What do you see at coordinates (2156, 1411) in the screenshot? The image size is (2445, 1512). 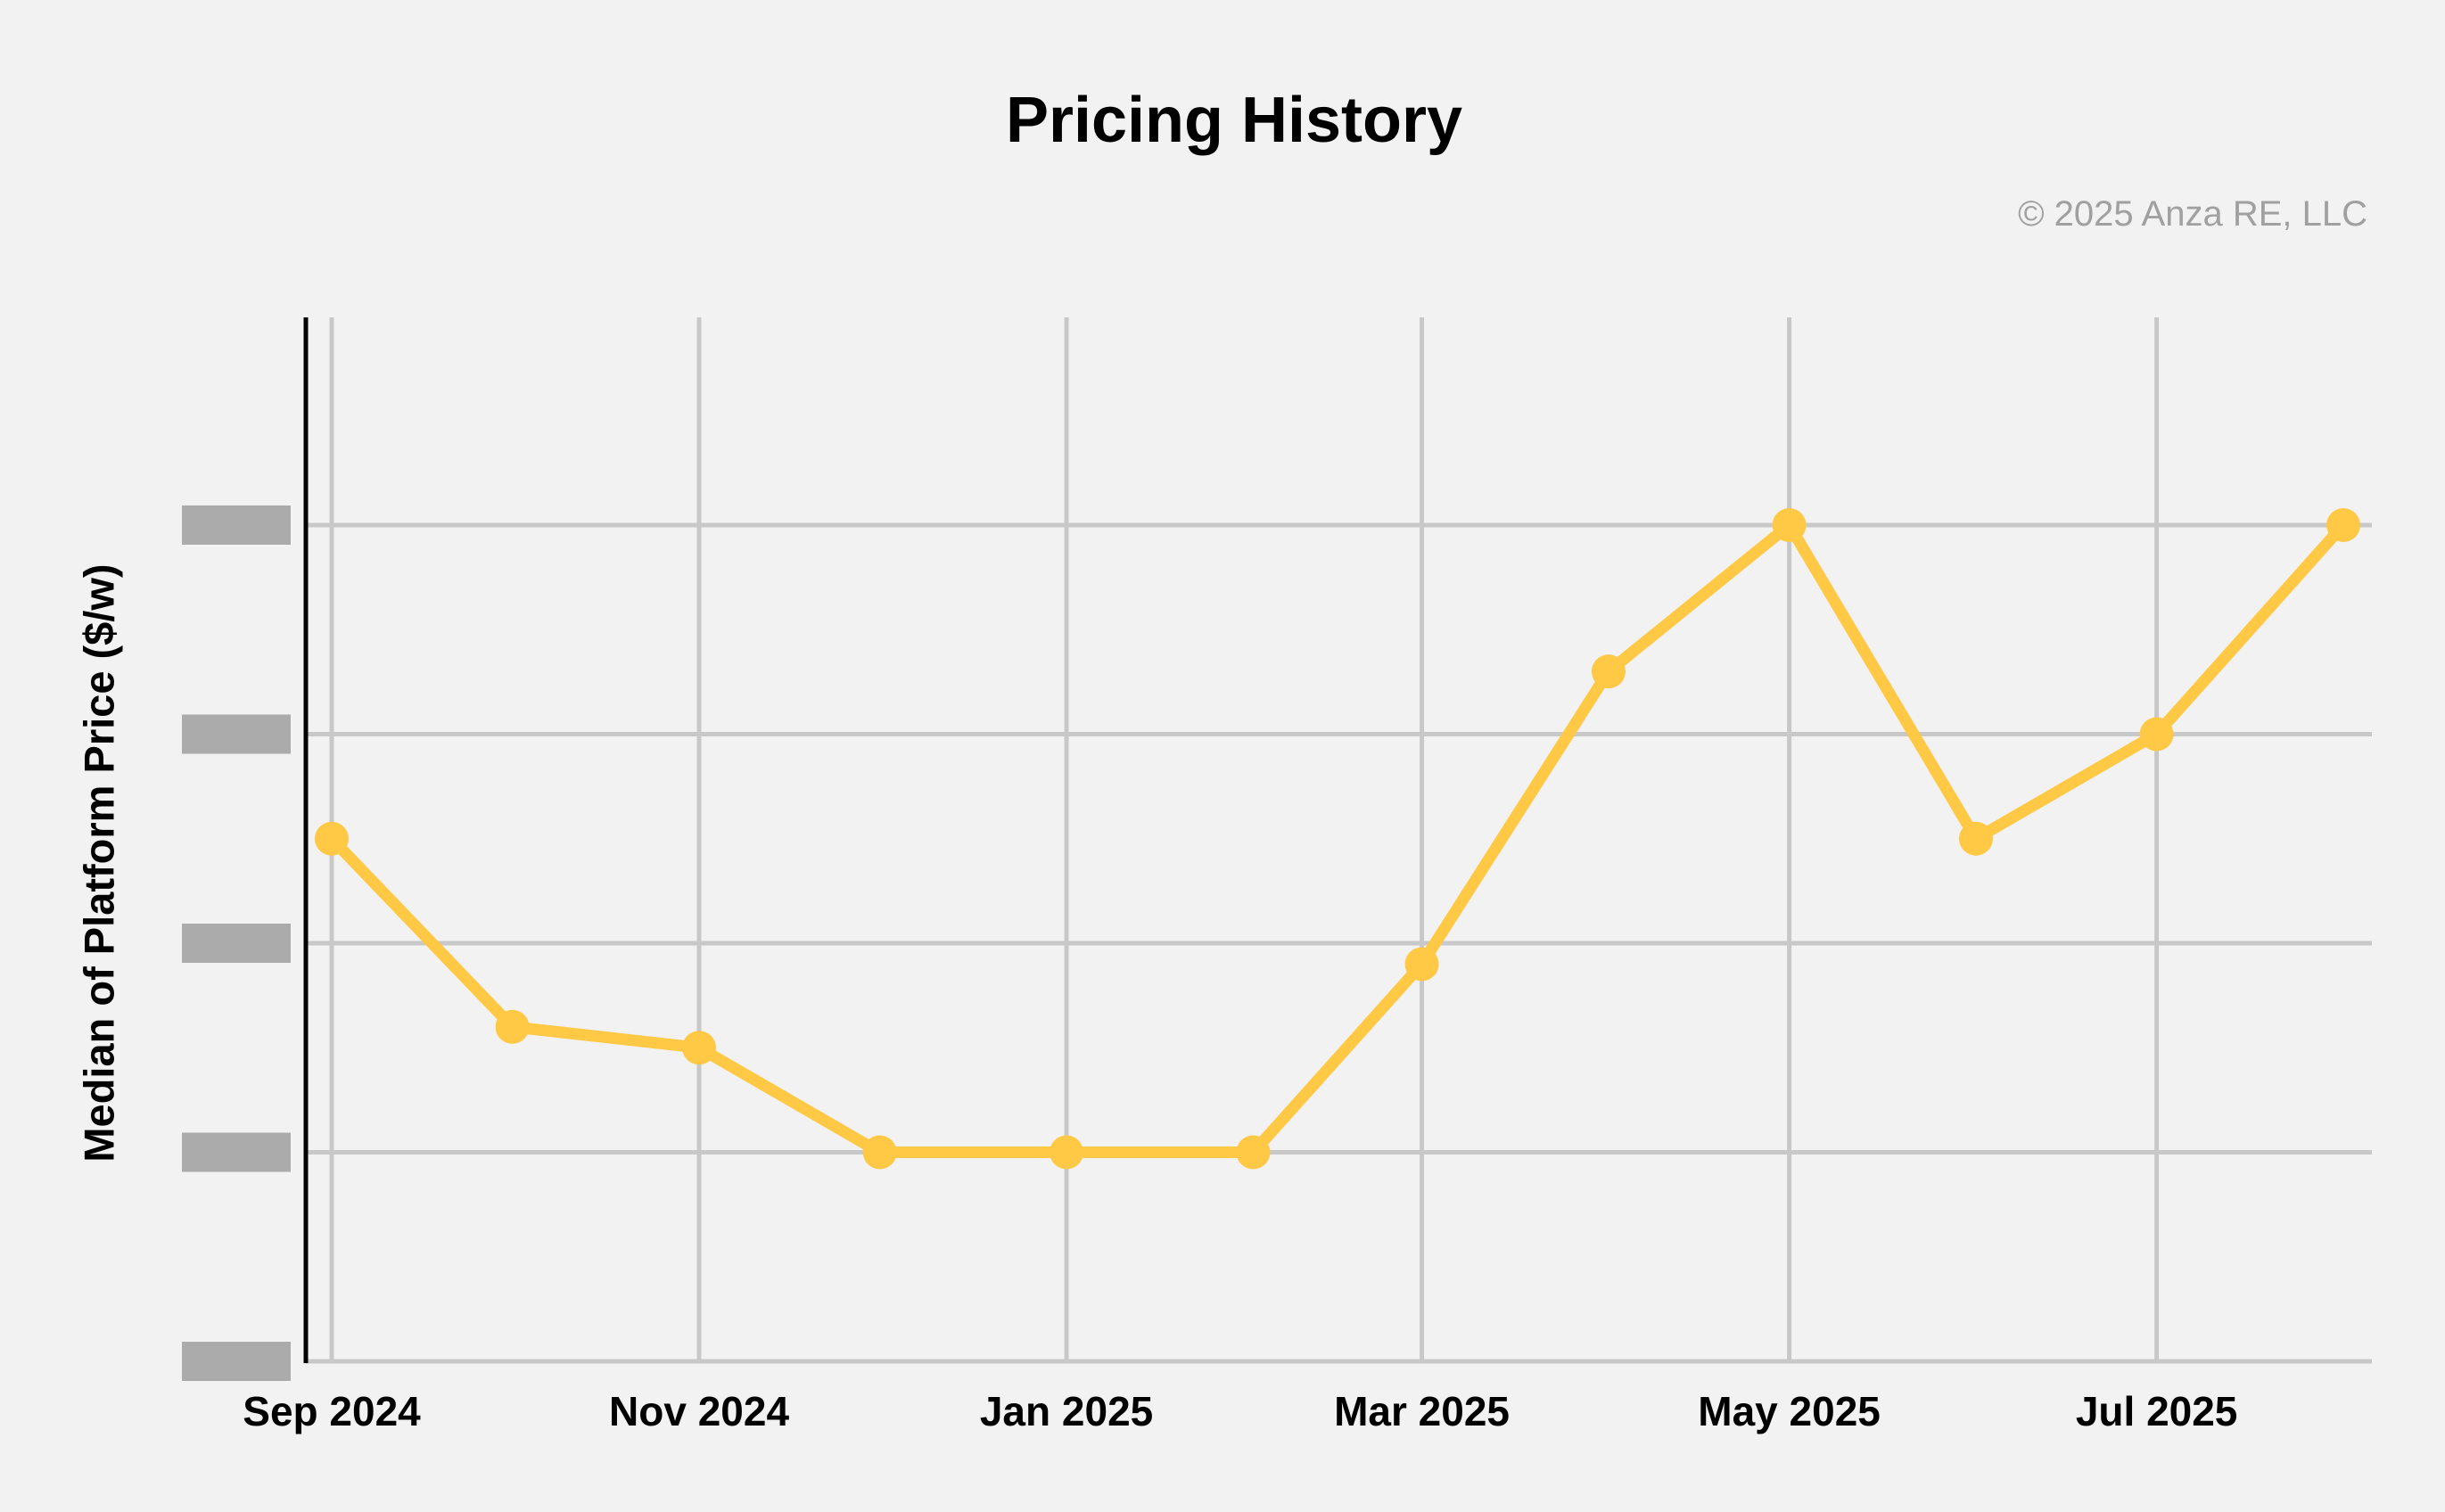 I see `x-tick-label-jul-2025: Jul 2025` at bounding box center [2156, 1411].